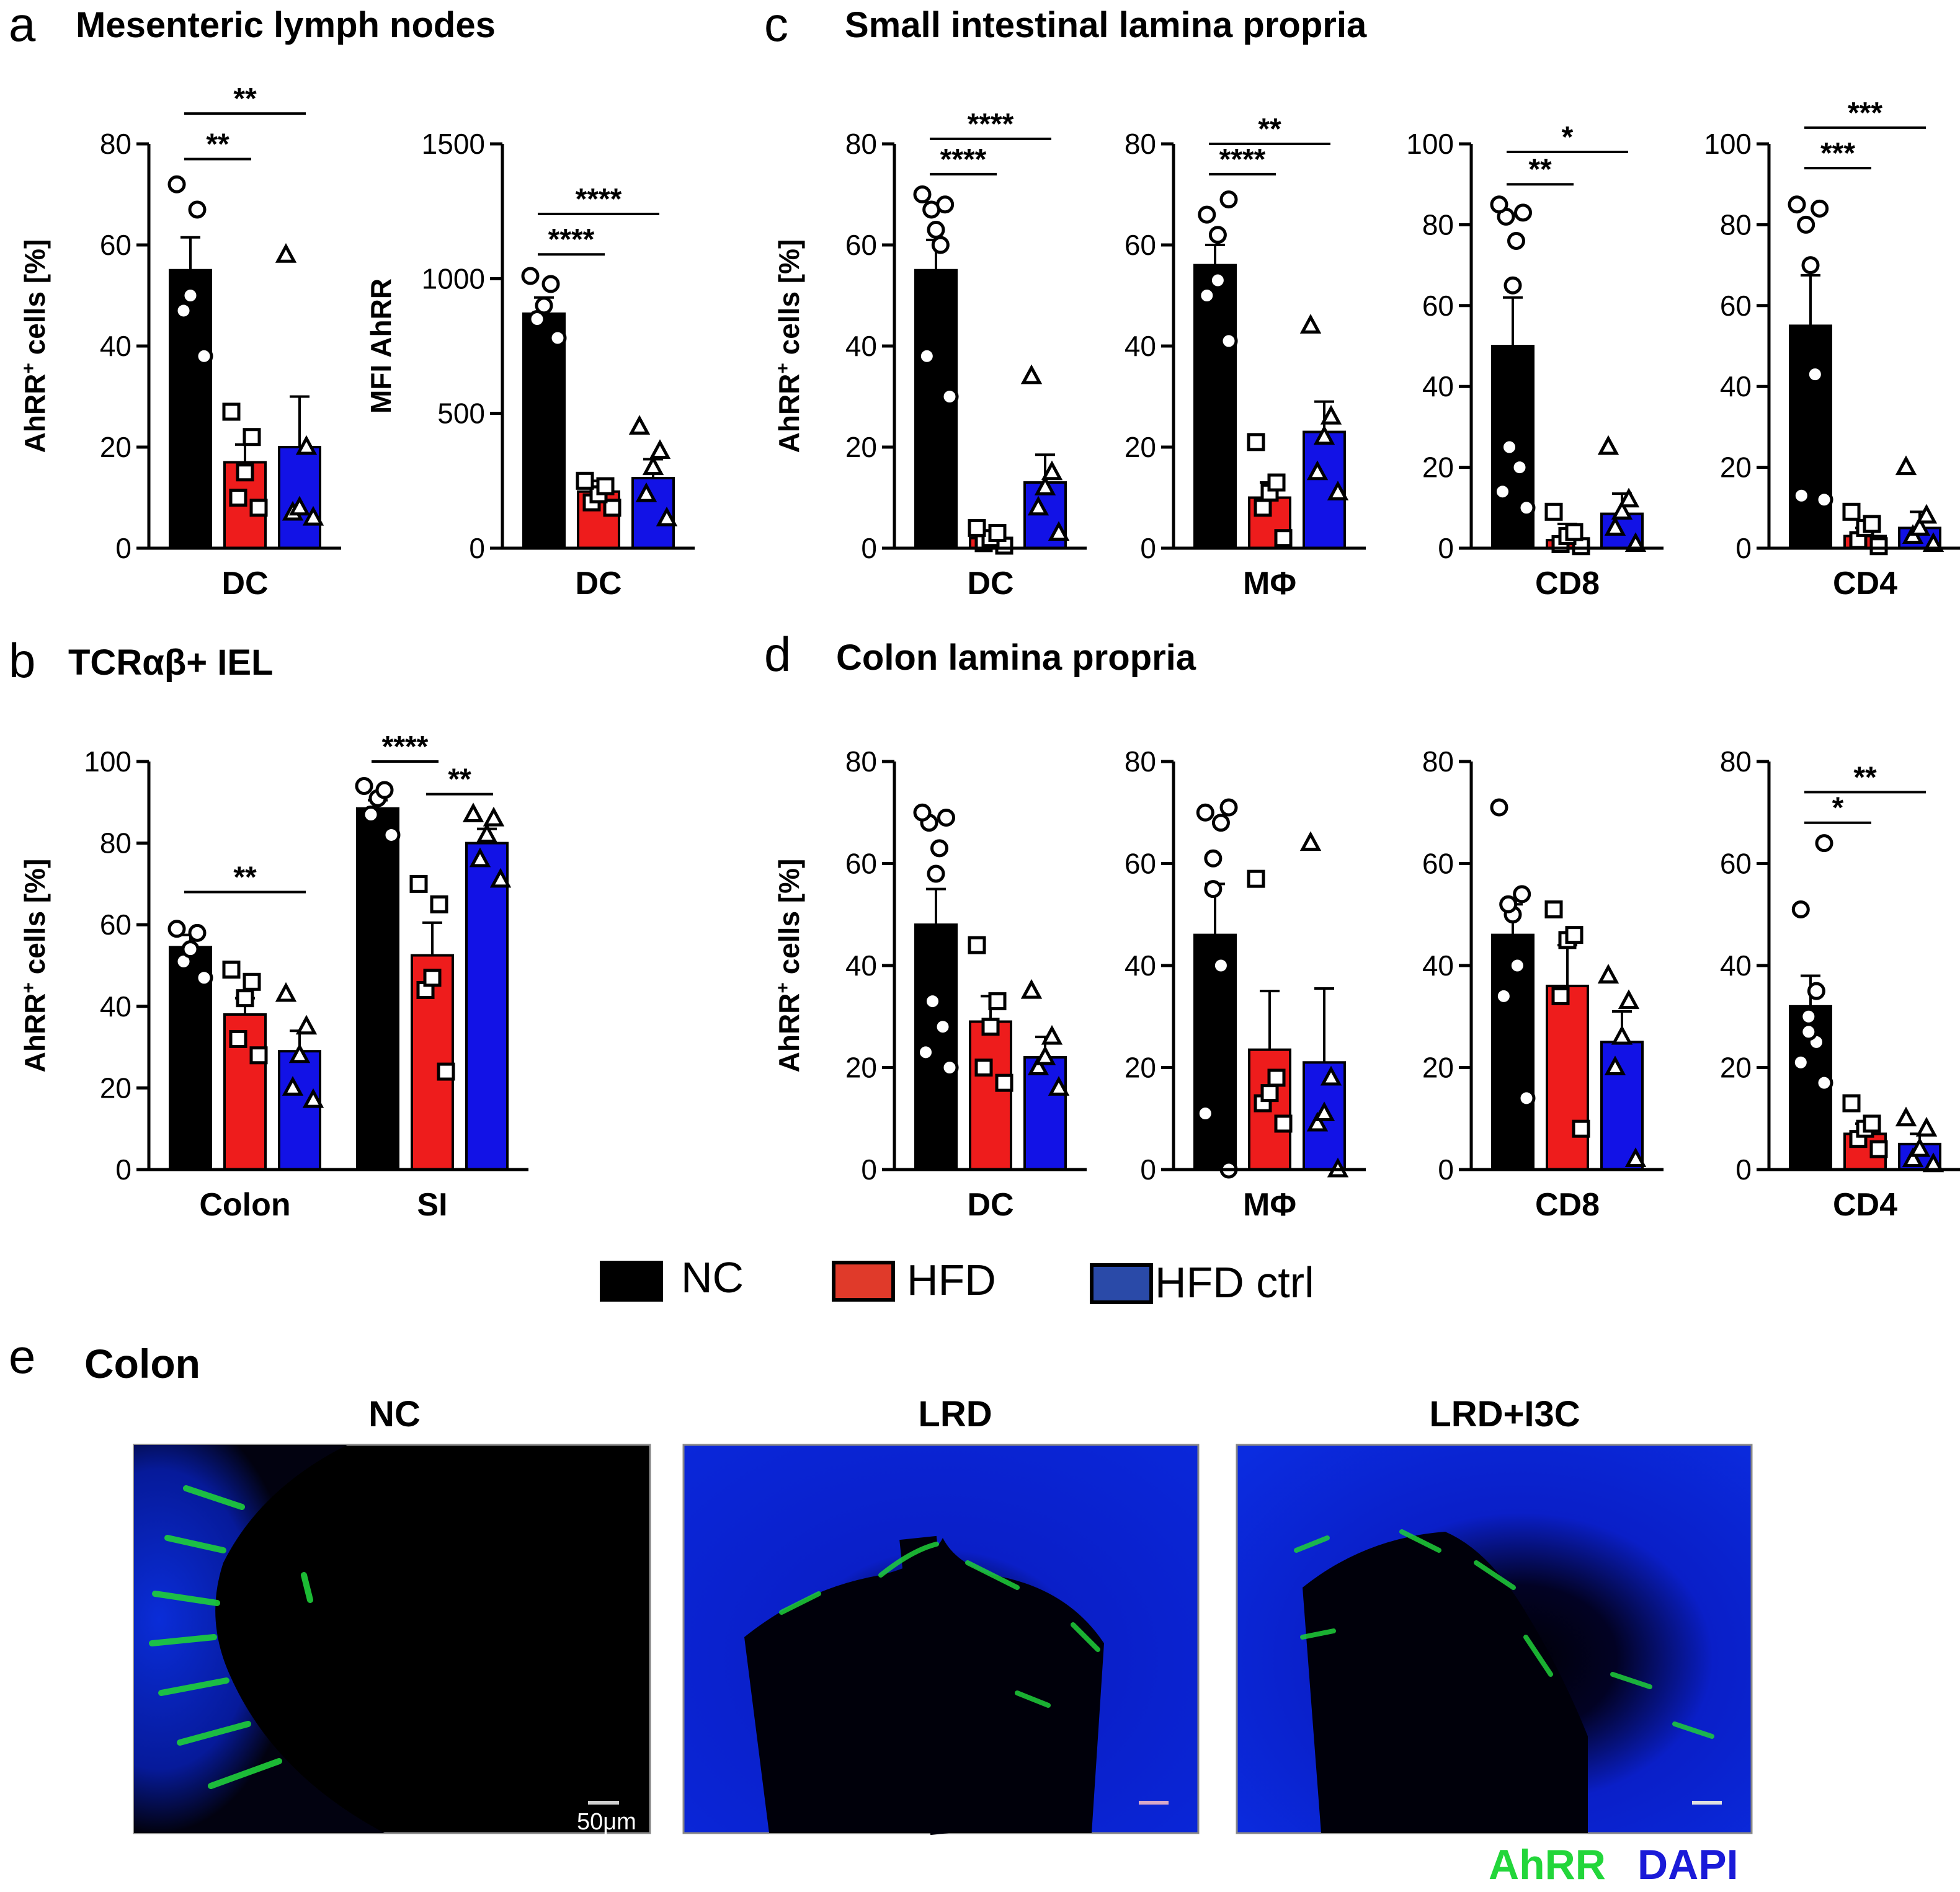  Describe the element at coordinates (1245, 984) in the screenshot. I see `chart-d2: 0 20 40 60 80 MΦ` at that location.